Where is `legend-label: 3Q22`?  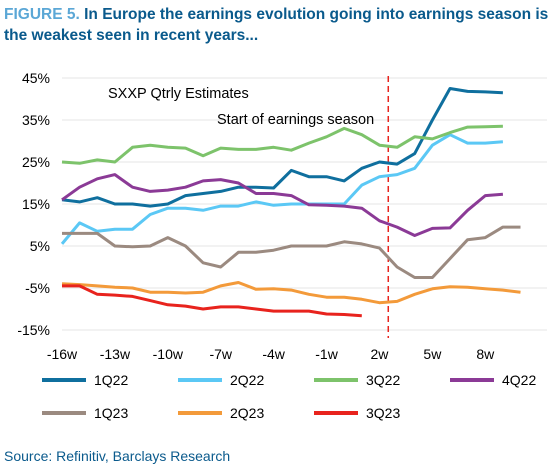 legend-label: 3Q22 is located at coordinates (383, 380).